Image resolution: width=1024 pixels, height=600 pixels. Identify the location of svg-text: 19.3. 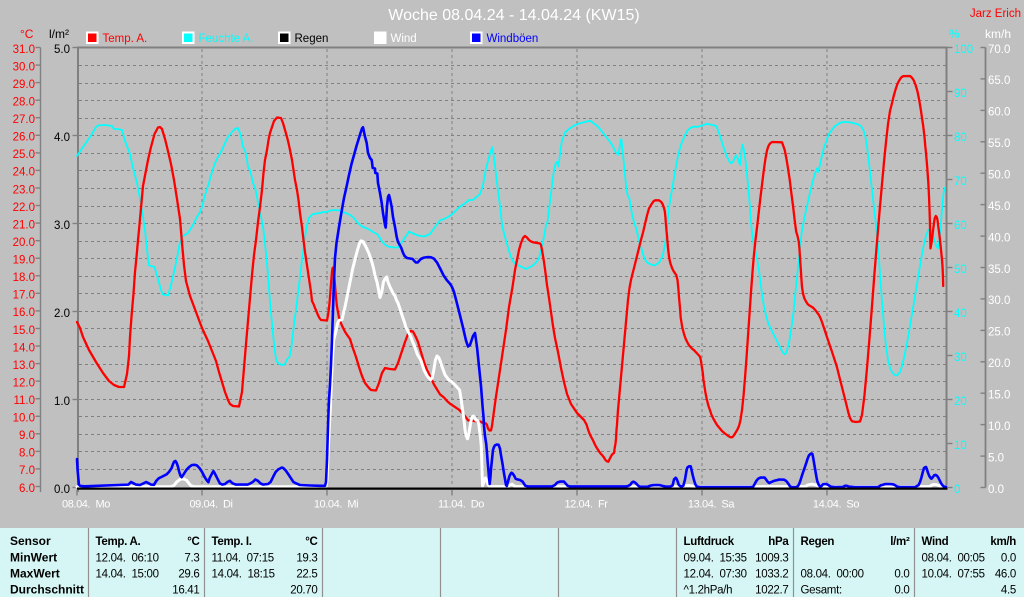
(306, 559).